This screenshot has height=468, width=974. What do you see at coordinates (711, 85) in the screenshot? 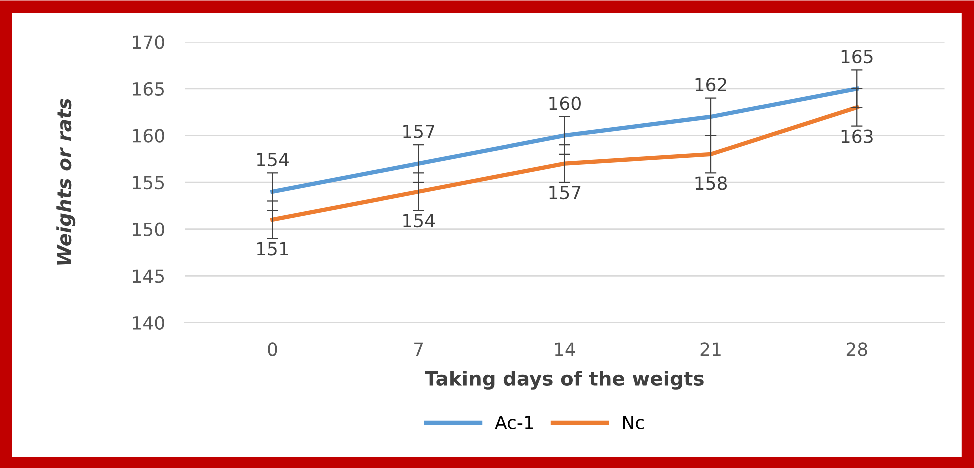
I see `data-label: 162` at bounding box center [711, 85].